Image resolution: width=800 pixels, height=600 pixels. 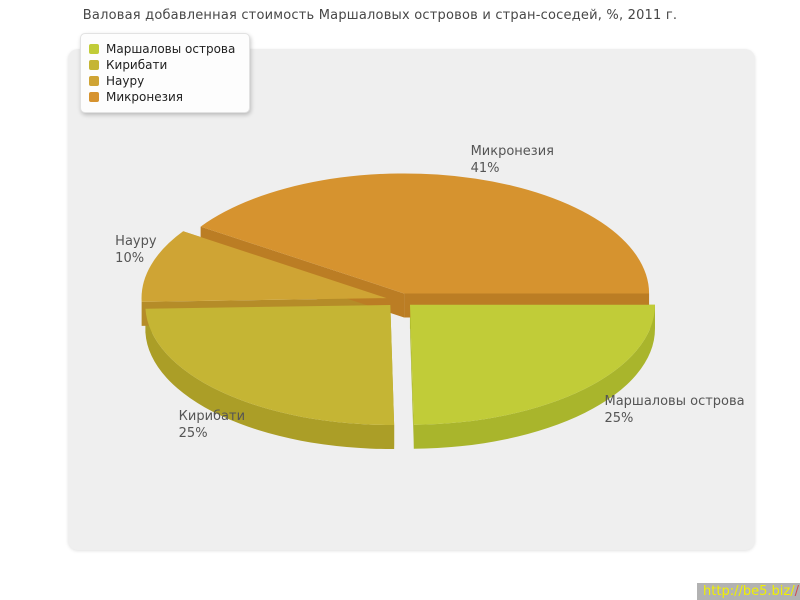 What do you see at coordinates (411, 376) in the screenshot?
I see `pie-slice-marshall-islands-wall-end` at bounding box center [411, 376].